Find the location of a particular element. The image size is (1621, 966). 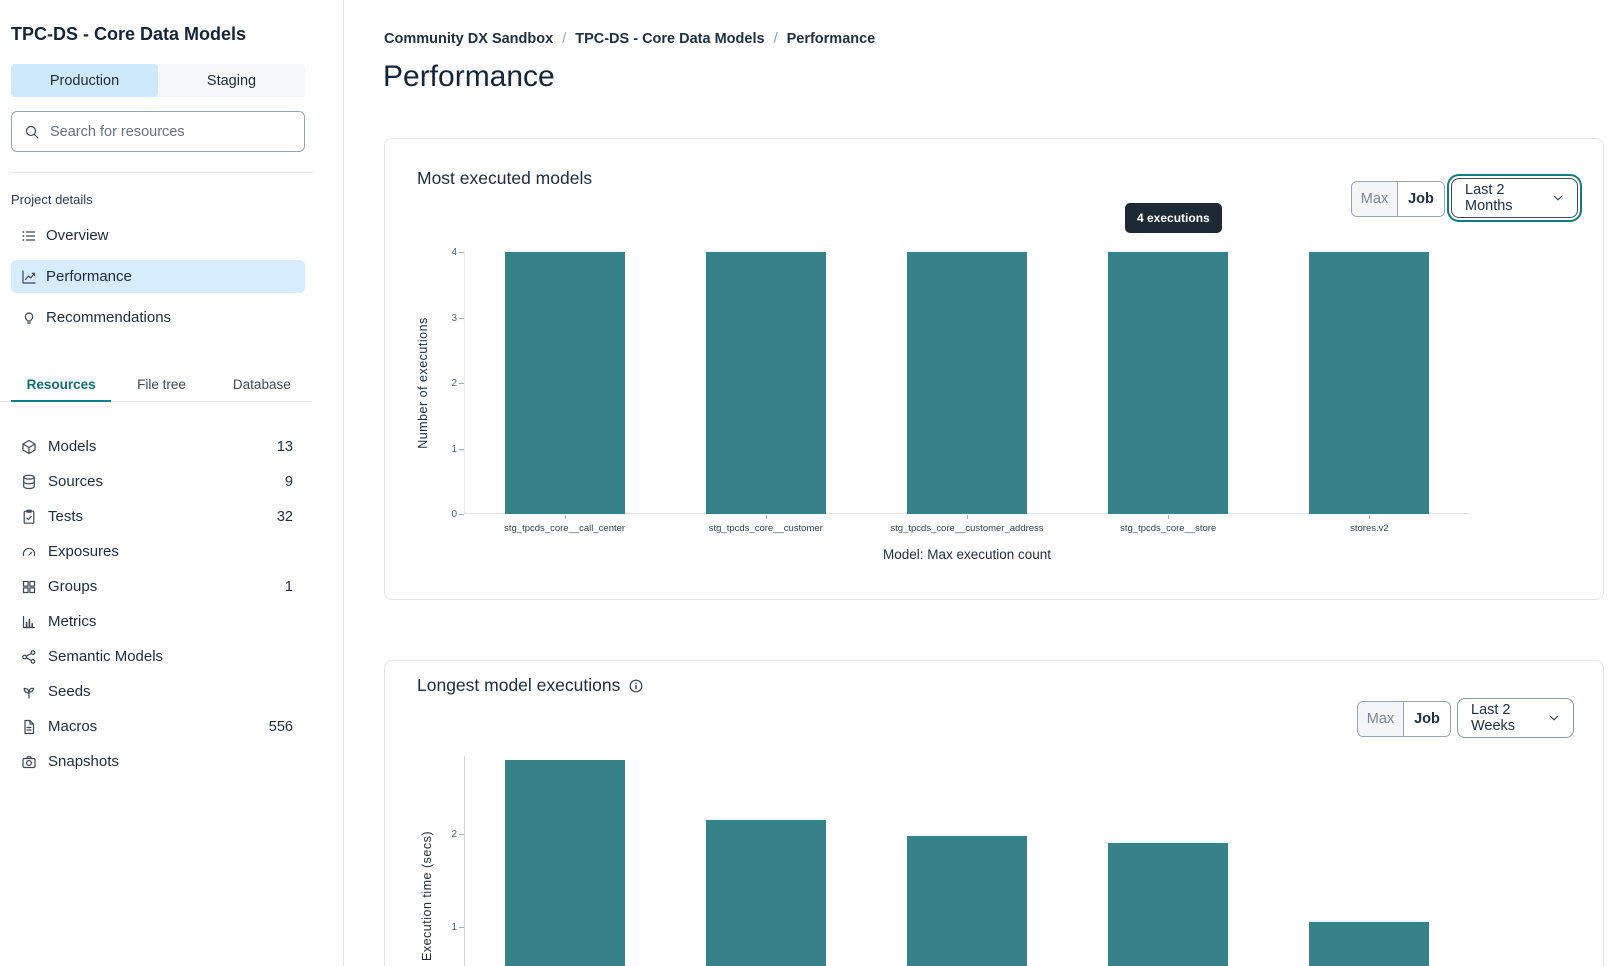

resource-row-macros: Macros 556 is located at coordinates (158, 726).